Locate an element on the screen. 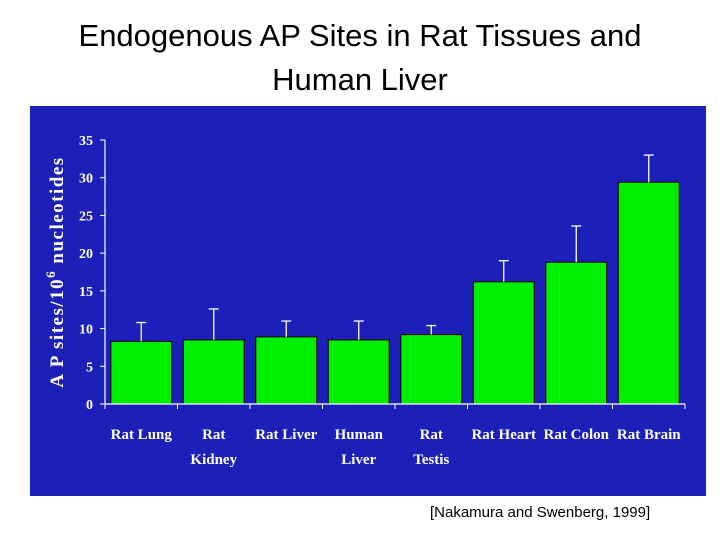 The height and width of the screenshot is (540, 720). x-category-label: Rat Testis is located at coordinates (431, 447).